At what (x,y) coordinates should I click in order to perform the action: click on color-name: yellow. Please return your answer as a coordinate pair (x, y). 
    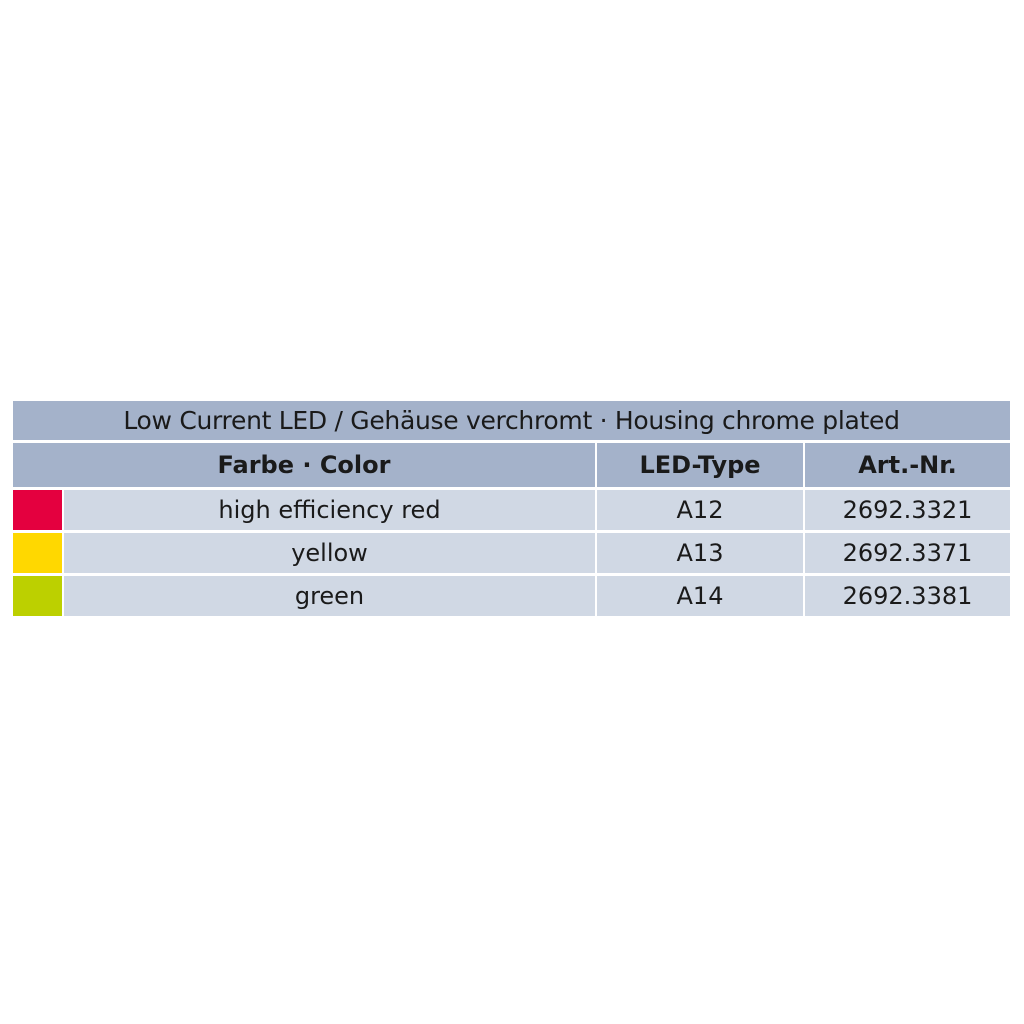
    Looking at the image, I should click on (329, 553).